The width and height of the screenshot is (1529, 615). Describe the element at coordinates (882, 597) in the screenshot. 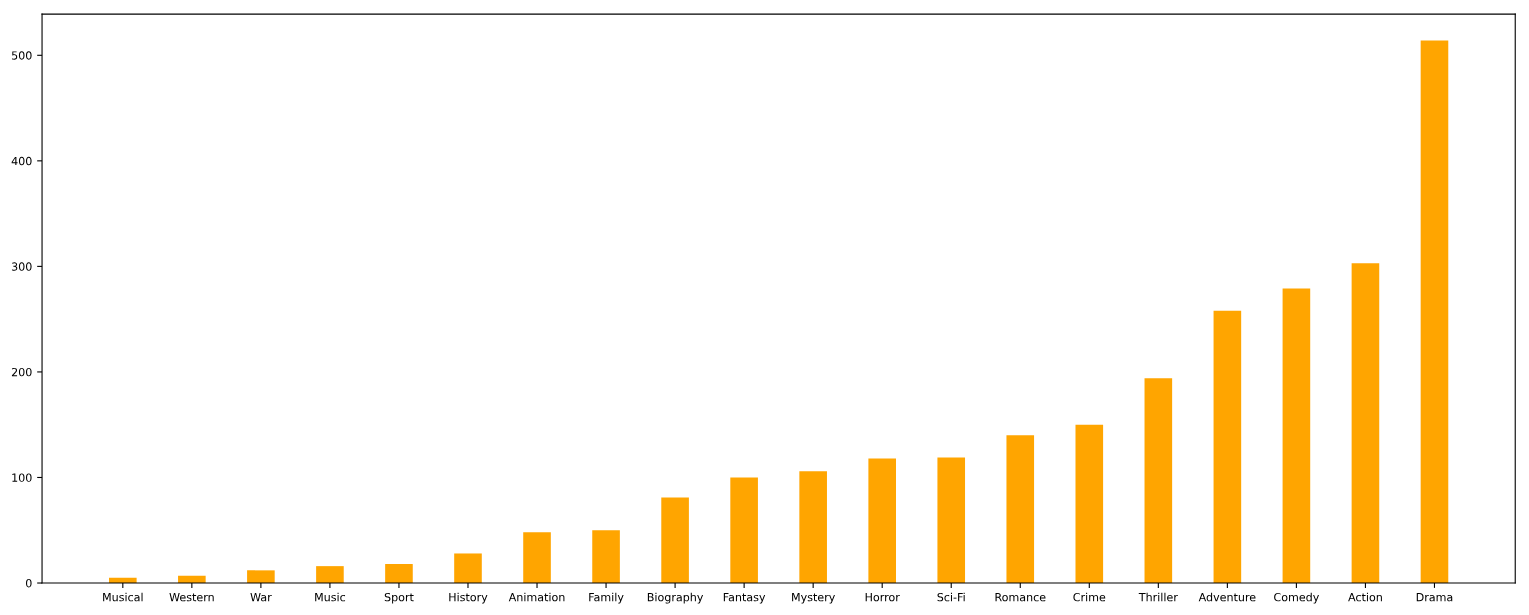

I see `x-tick-label: Horror` at that location.